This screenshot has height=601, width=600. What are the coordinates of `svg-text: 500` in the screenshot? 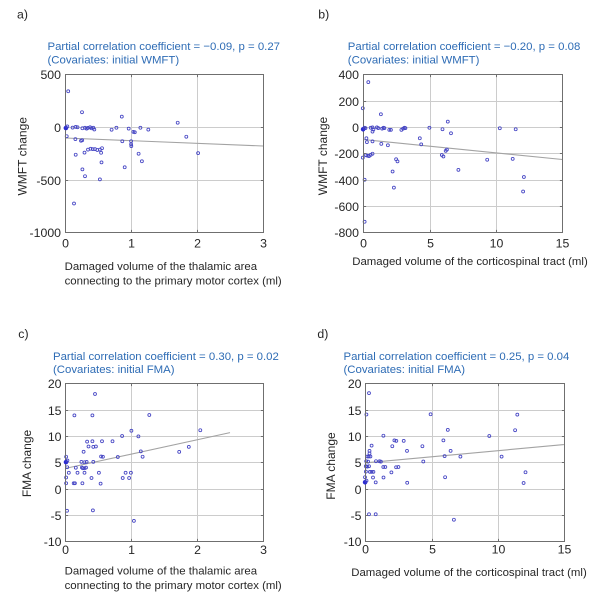 It's located at (50, 75).